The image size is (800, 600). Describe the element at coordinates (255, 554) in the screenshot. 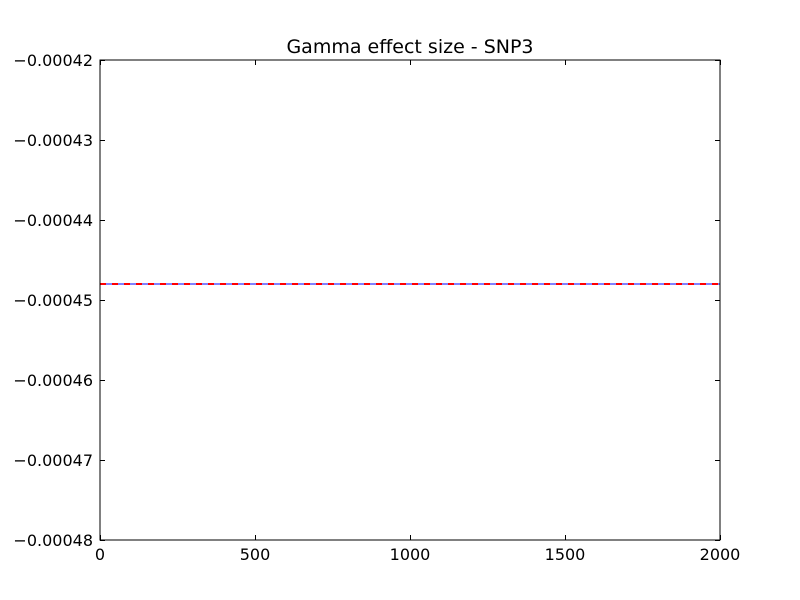

I see `x-tick-label: 500` at that location.